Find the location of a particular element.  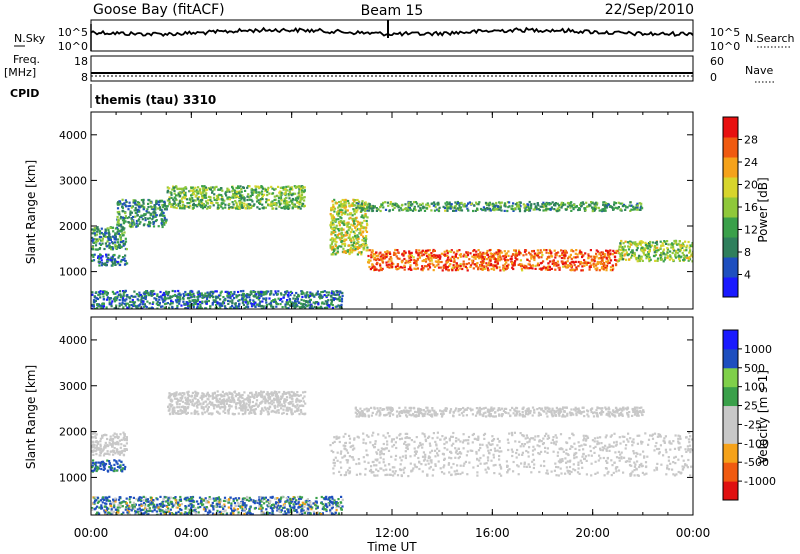

station-title: Goose Bay (fitACF) is located at coordinates (159, 10).